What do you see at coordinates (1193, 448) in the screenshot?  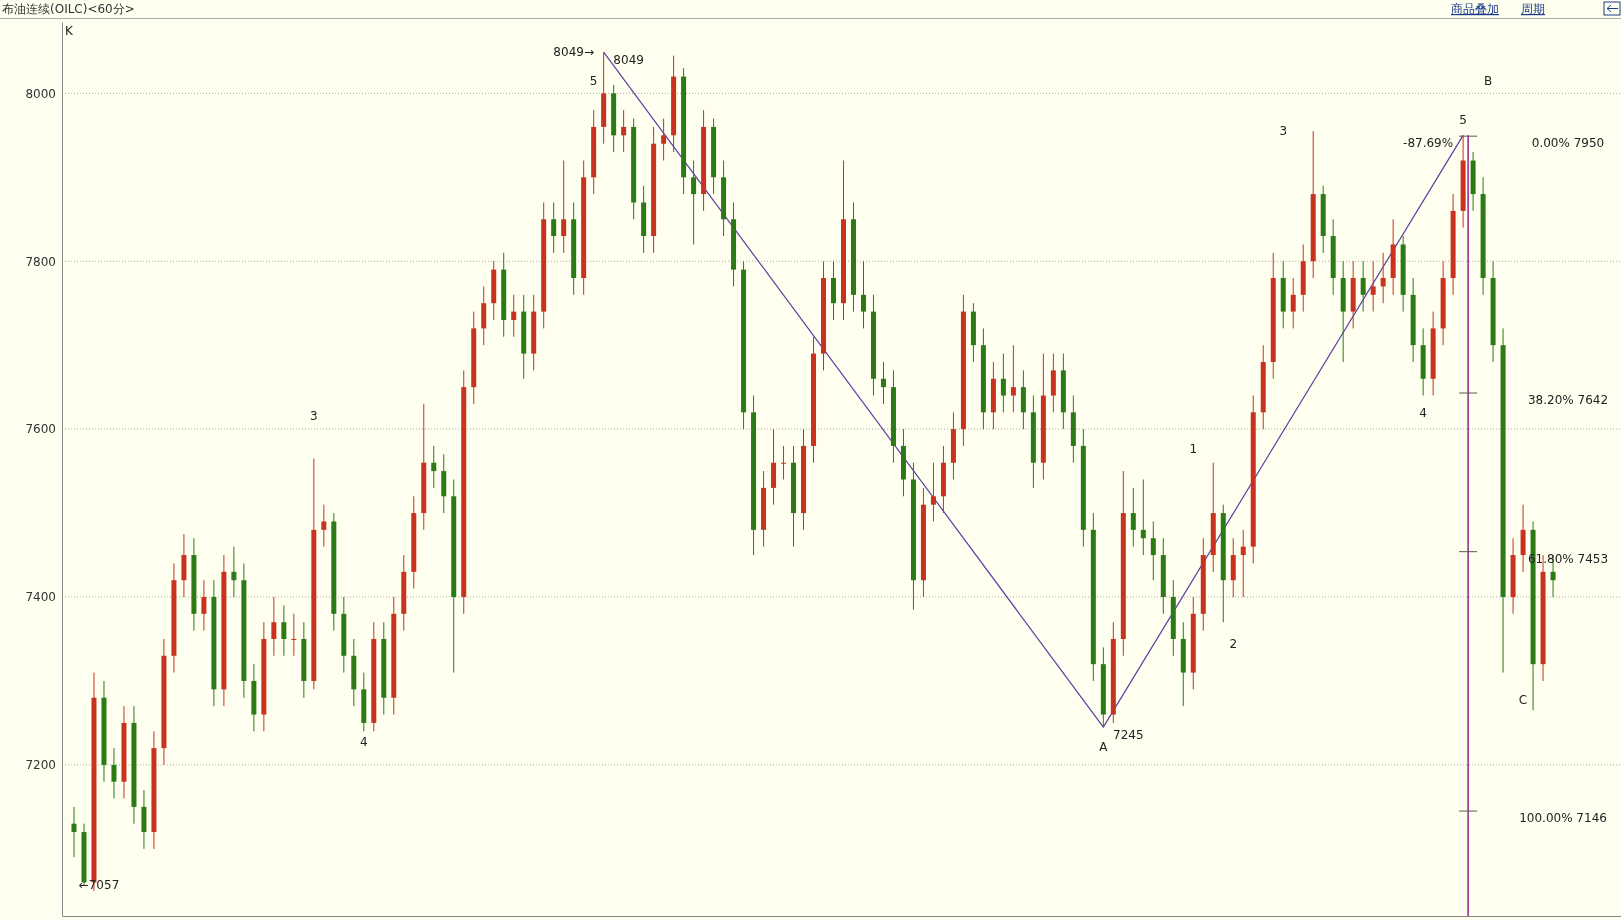 I see `annotation: 1` at bounding box center [1193, 448].